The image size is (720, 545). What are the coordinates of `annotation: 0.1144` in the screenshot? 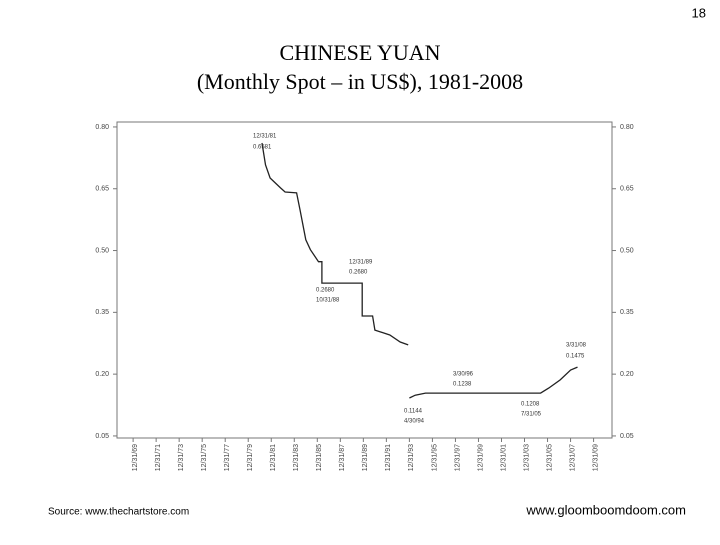 It's located at (413, 412).